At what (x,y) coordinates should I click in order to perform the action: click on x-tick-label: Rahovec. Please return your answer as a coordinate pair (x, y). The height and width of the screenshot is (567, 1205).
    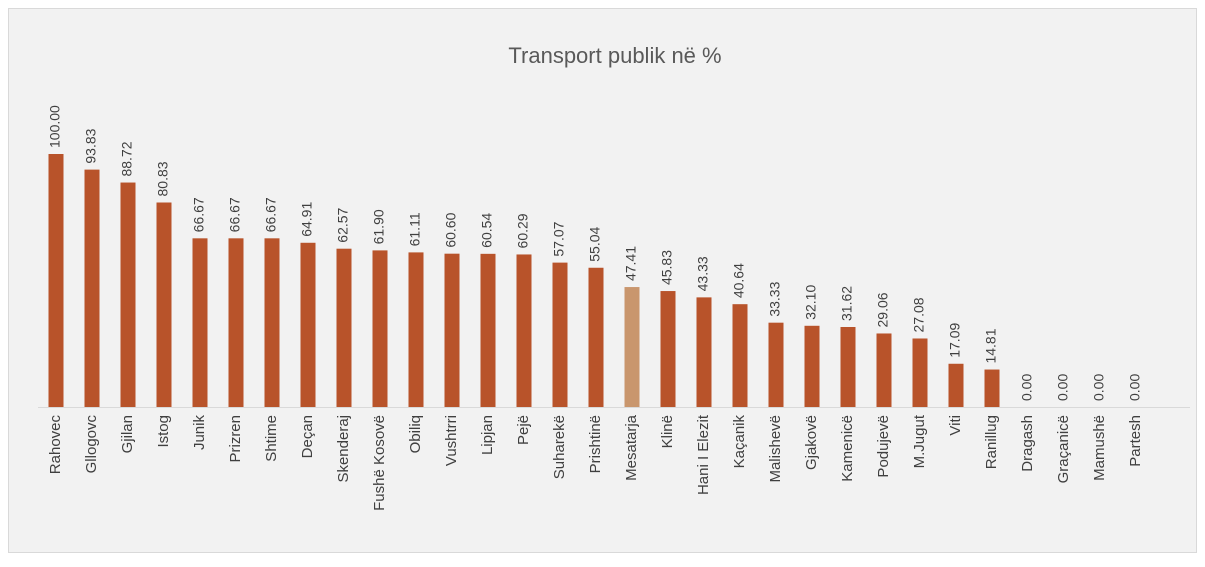
    Looking at the image, I should click on (55, 445).